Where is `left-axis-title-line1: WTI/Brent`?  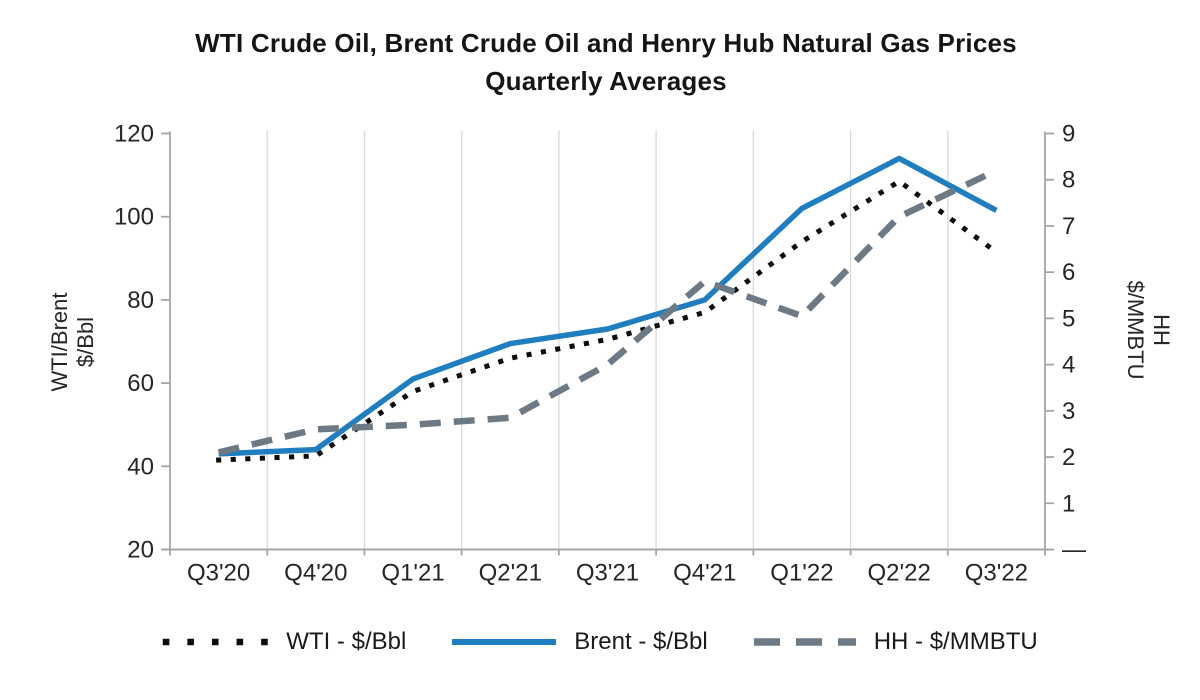
left-axis-title-line1: WTI/Brent is located at coordinates (59, 342).